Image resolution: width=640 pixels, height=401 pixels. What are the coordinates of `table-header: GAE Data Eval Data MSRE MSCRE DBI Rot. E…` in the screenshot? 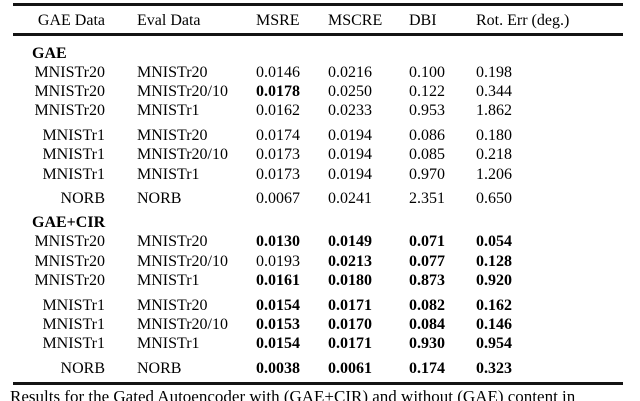 It's located at (320, 19).